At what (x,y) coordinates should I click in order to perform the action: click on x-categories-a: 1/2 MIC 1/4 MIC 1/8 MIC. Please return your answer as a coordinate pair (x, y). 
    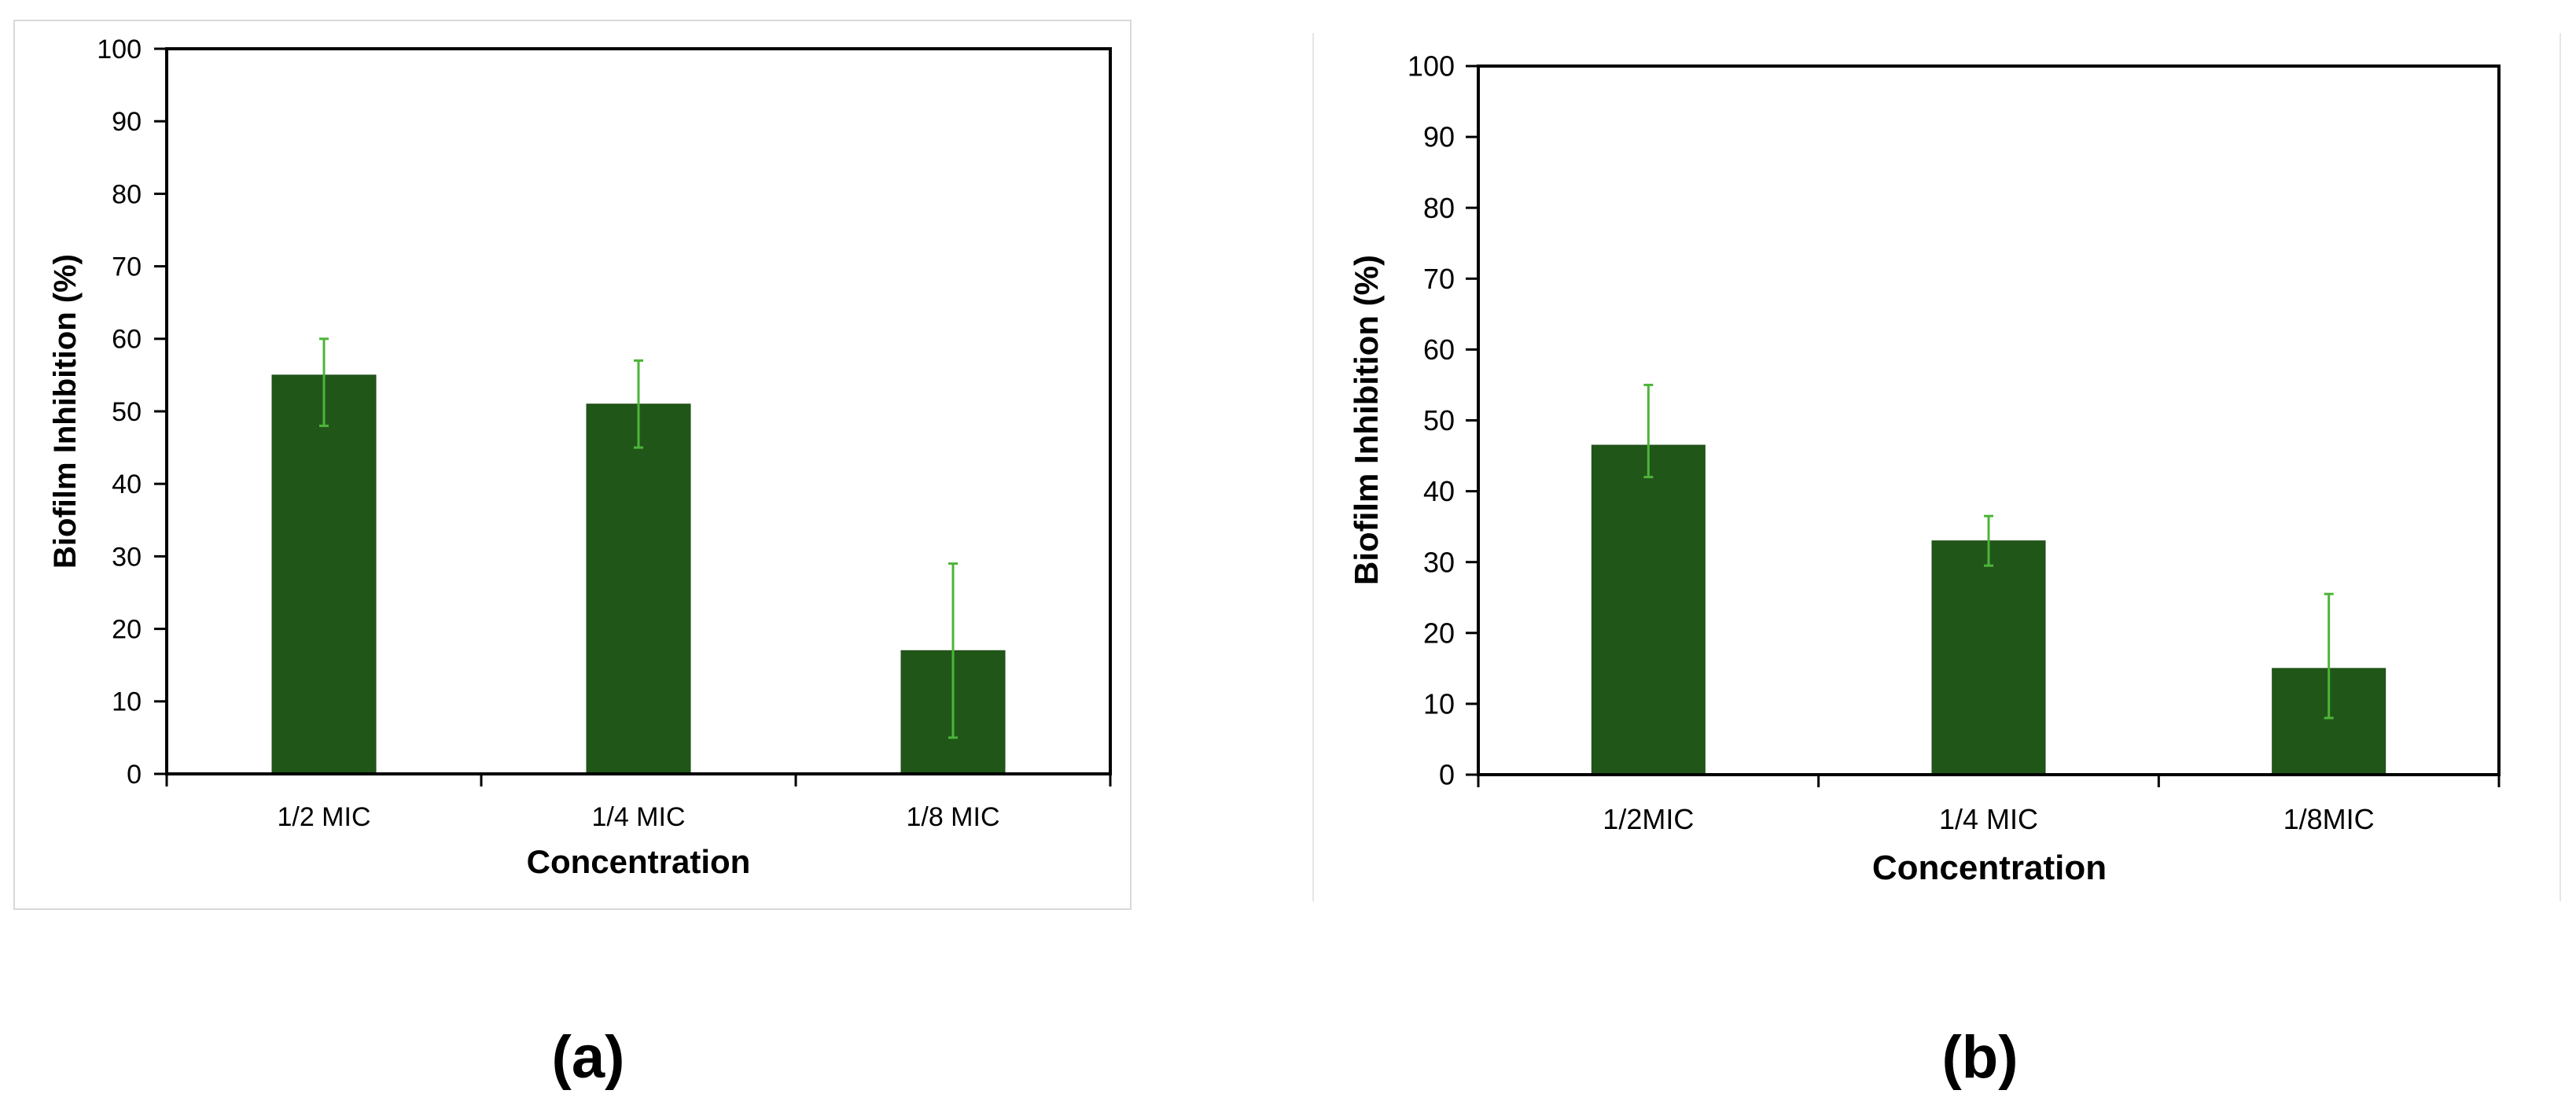
    Looking at the image, I should click on (638, 803).